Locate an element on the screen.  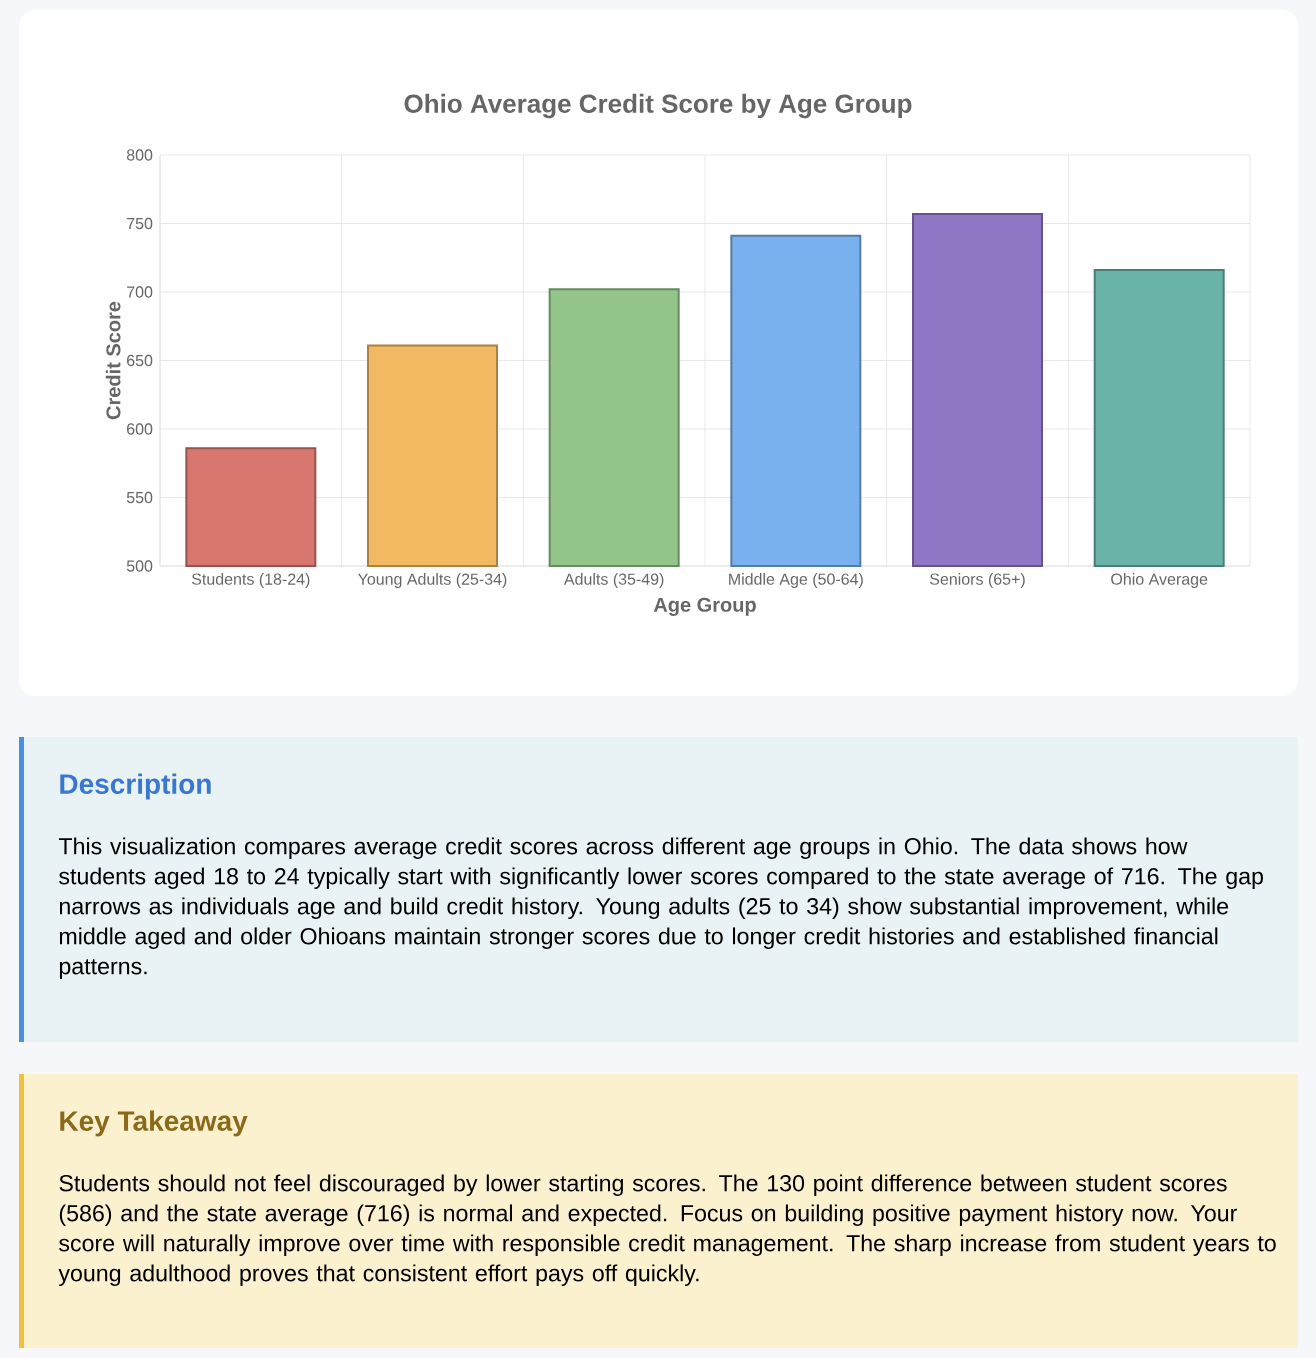
chart-title: Ohio Average Credit Score by Age Group is located at coordinates (658, 106).